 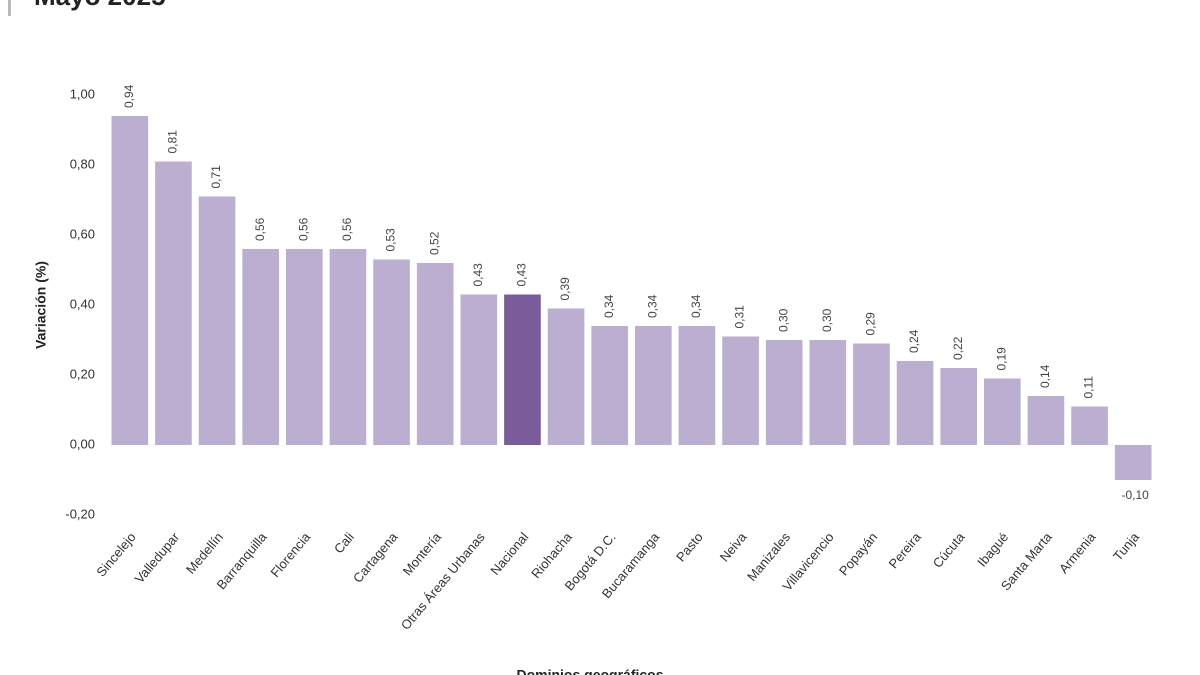 I want to click on value-label: -0,10, so click(x=1136, y=495).